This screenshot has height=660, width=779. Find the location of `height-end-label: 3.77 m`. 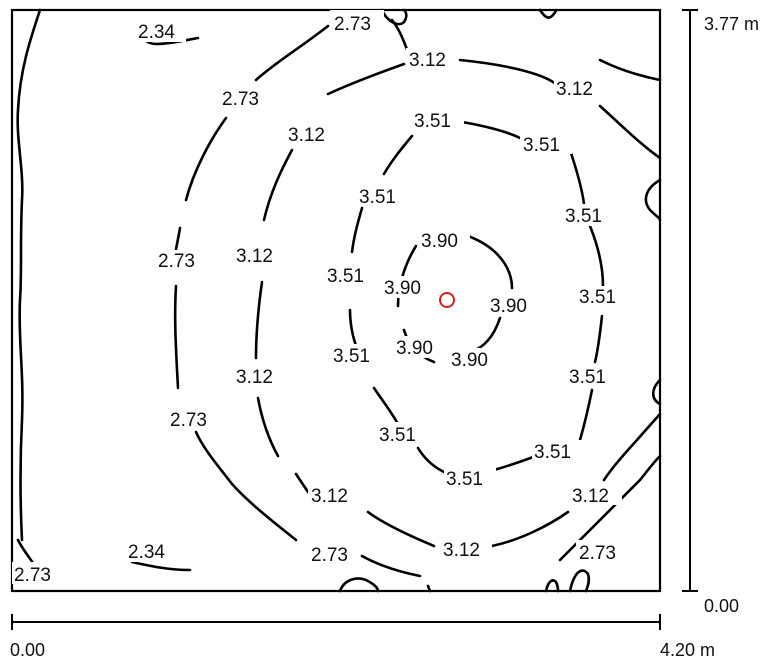

height-end-label: 3.77 m is located at coordinates (731, 24).